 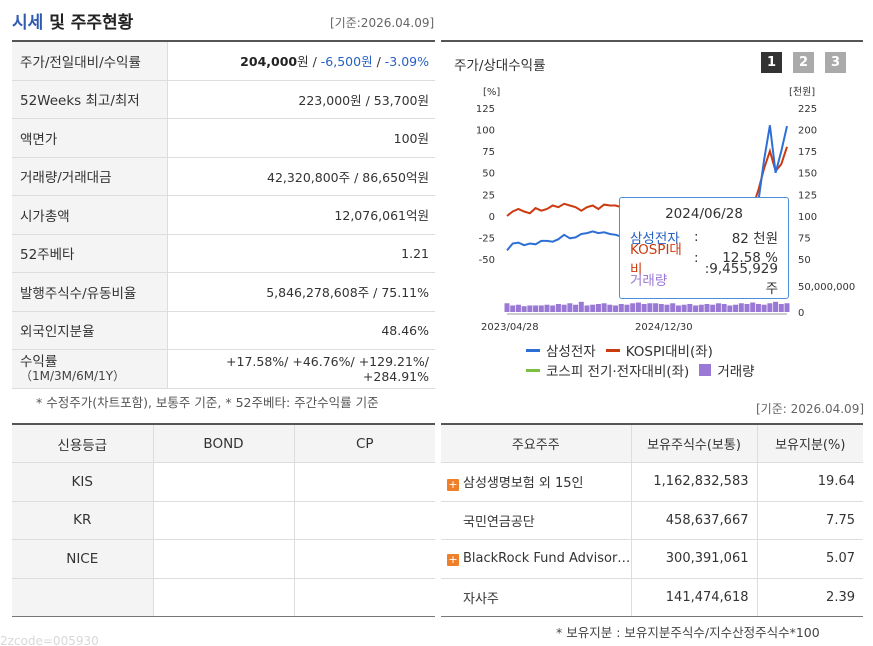 I want to click on holder-name-text: 국민연금공단, so click(x=499, y=522).